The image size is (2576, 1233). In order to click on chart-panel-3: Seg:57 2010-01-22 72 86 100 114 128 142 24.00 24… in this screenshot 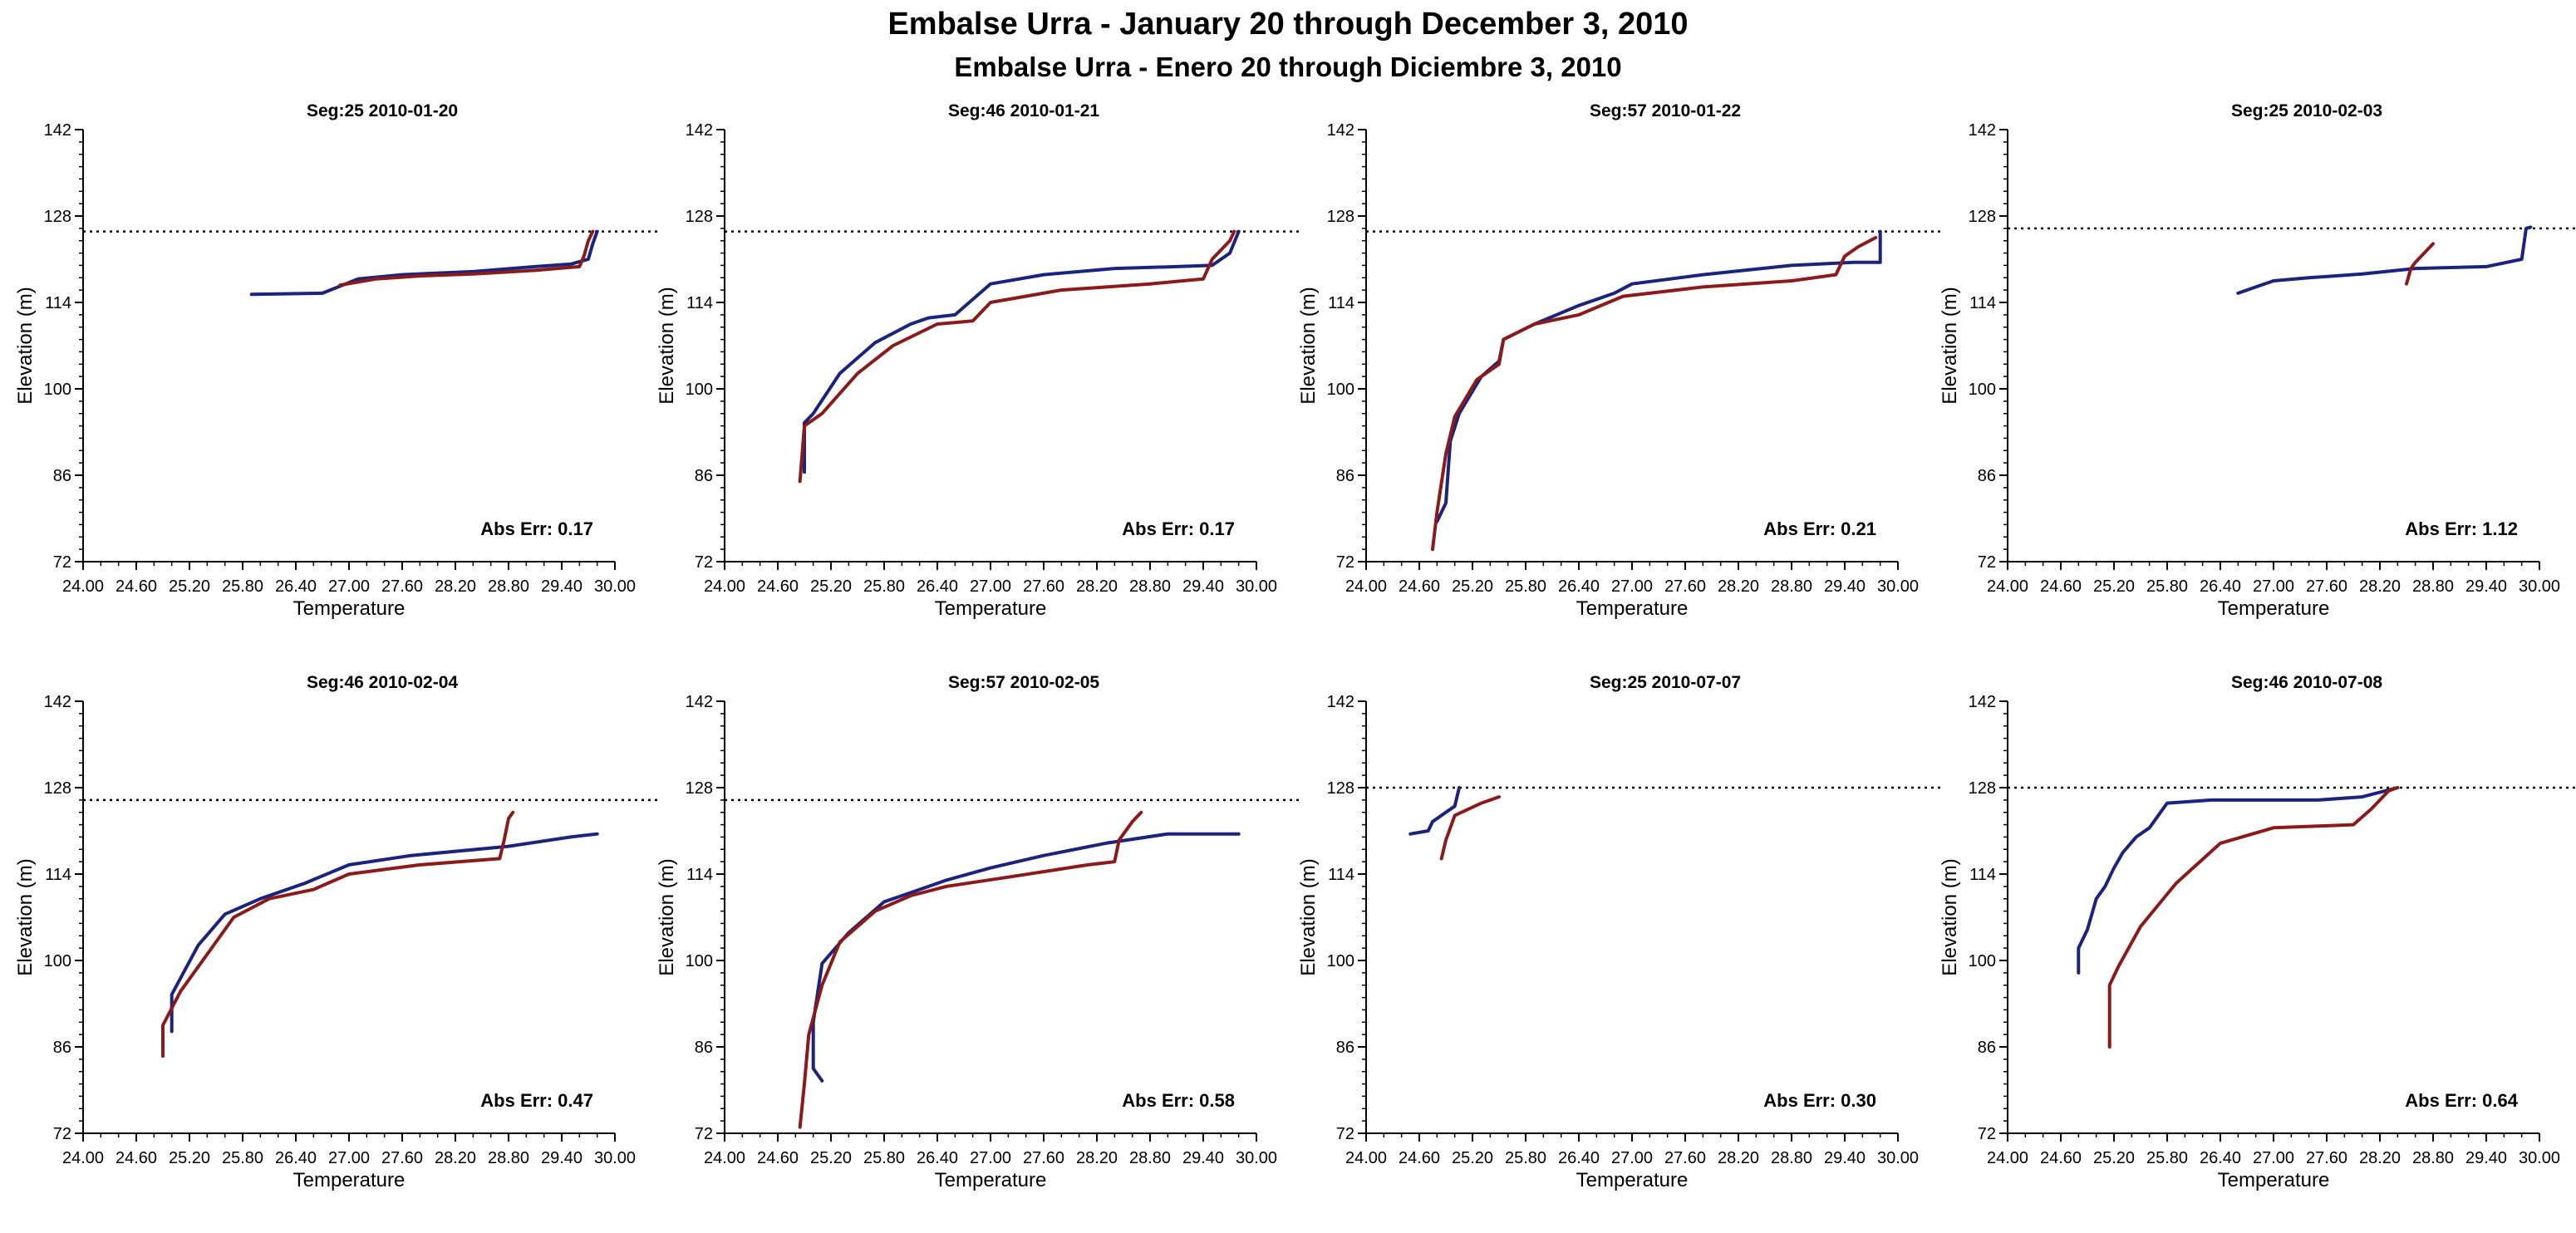, I will do `click(1619, 360)`.